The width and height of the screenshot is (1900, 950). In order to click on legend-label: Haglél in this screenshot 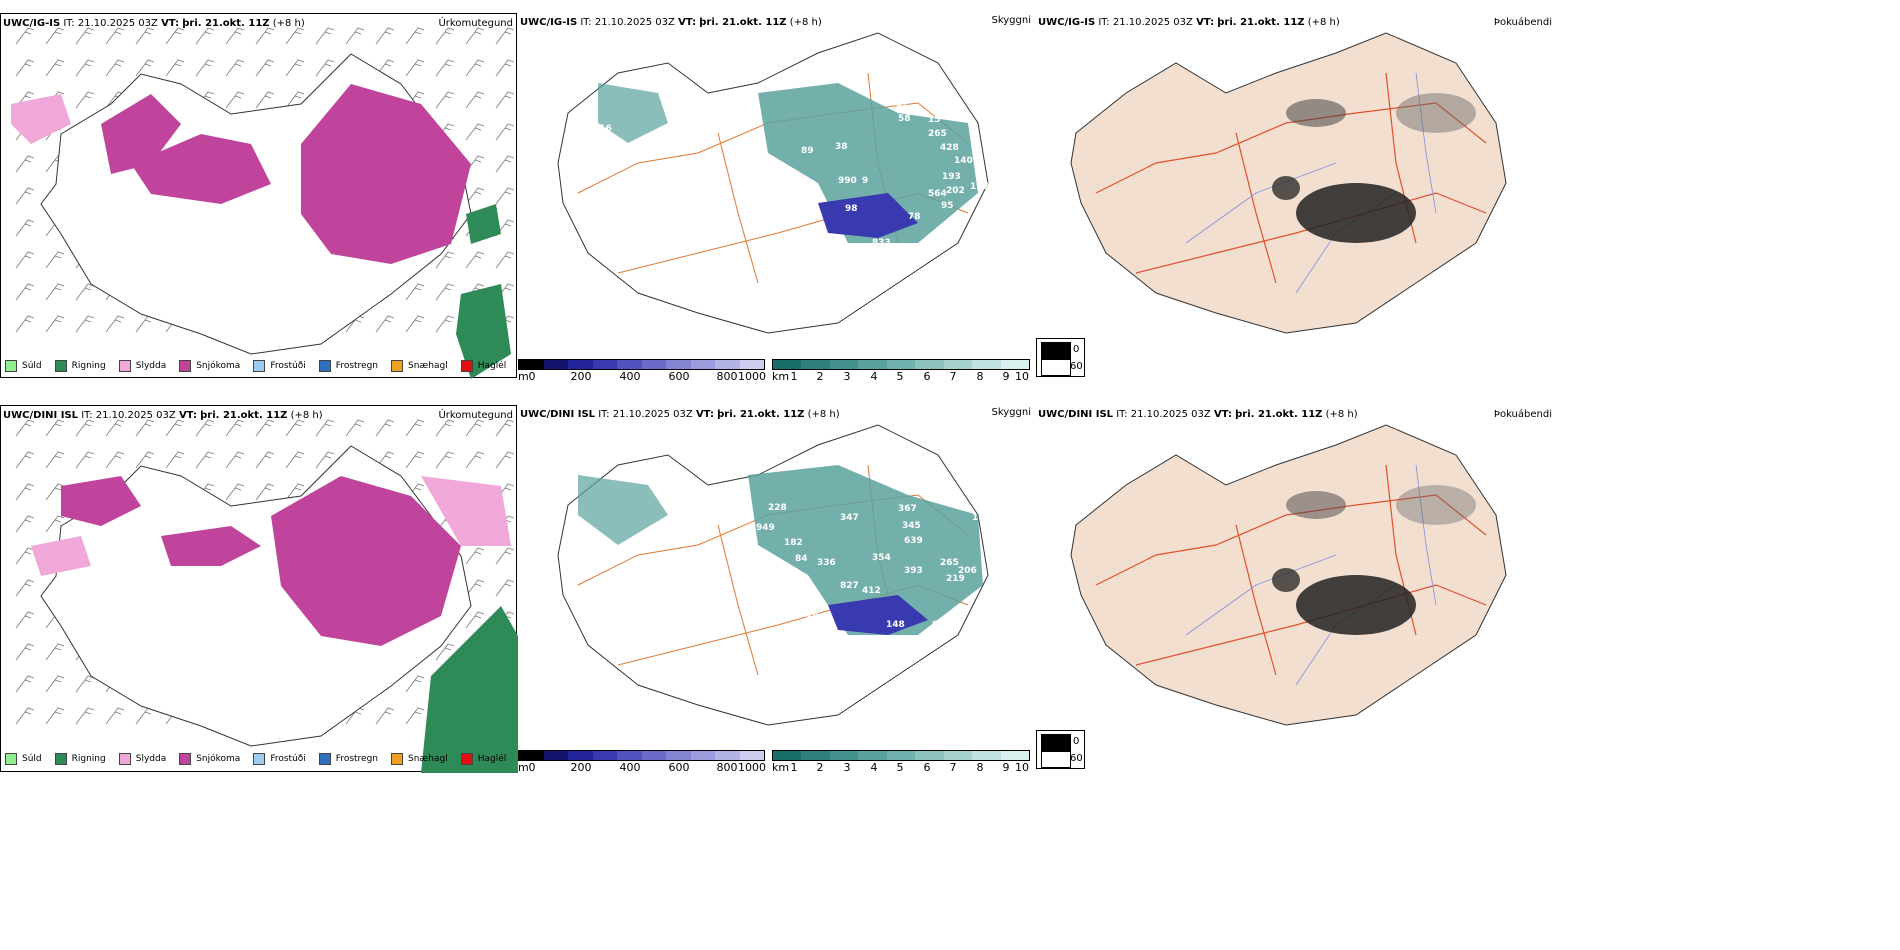, I will do `click(492, 759)`.